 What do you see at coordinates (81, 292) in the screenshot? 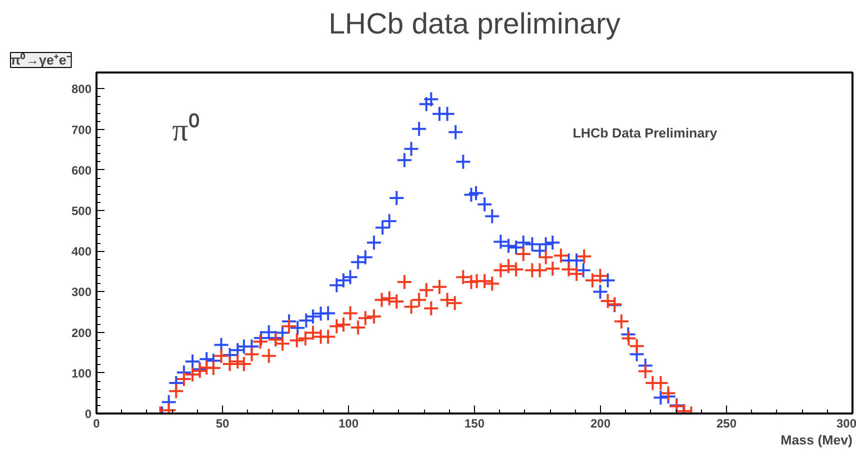
I see `y-tick-label: 300` at bounding box center [81, 292].